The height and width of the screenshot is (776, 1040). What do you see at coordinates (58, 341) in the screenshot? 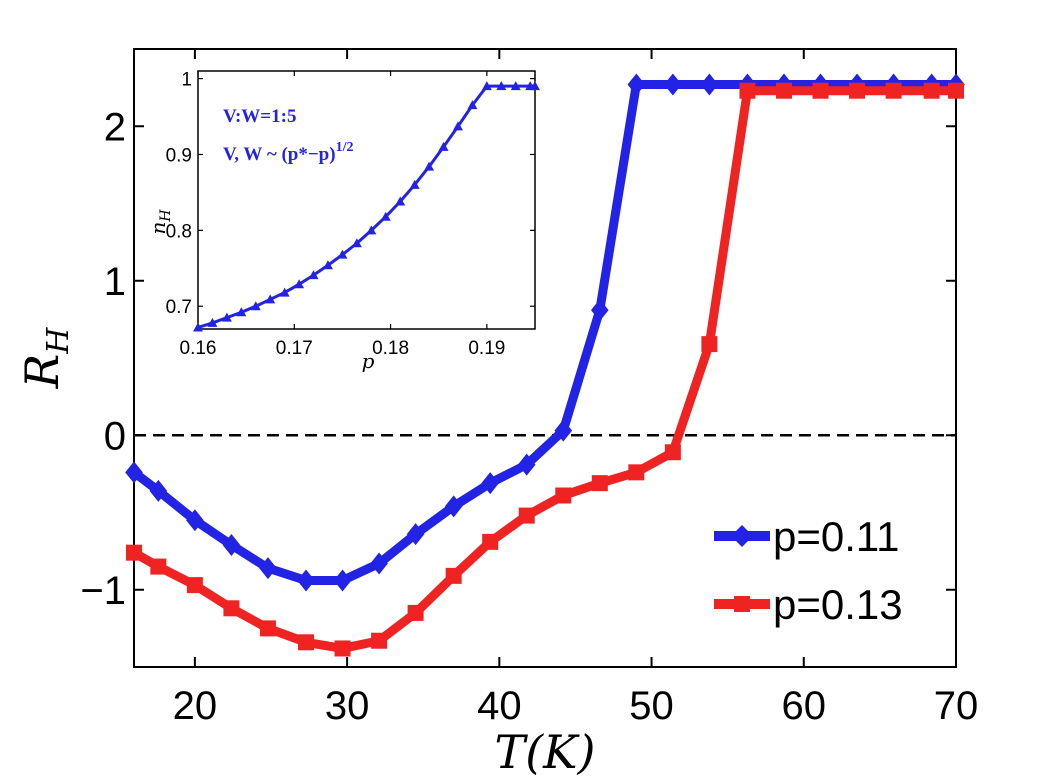
I see `y-axis-subscript: H` at bounding box center [58, 341].